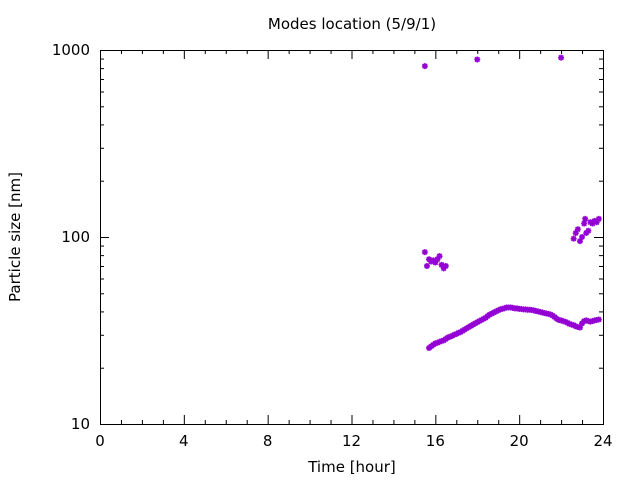 The height and width of the screenshot is (480, 640). I want to click on y-axis-label: Particle size [nm], so click(15, 237).